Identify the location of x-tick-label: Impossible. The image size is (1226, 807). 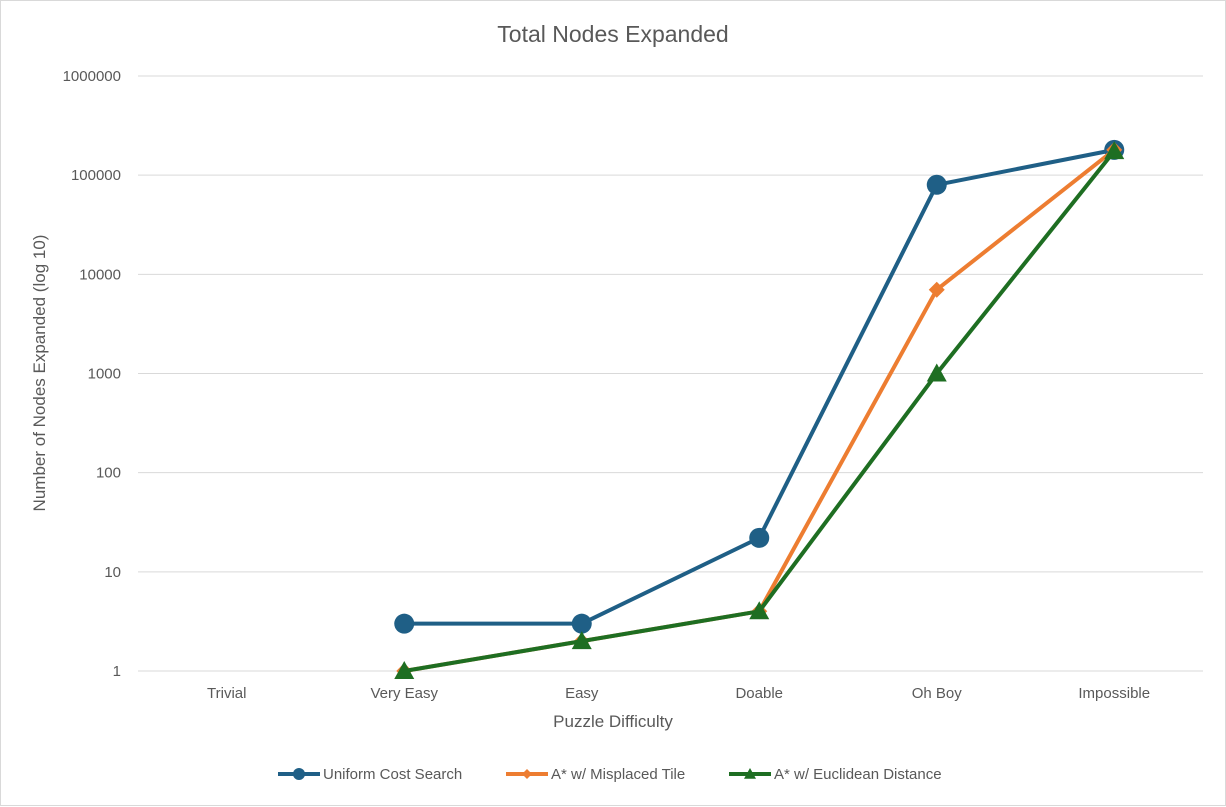
(1114, 693).